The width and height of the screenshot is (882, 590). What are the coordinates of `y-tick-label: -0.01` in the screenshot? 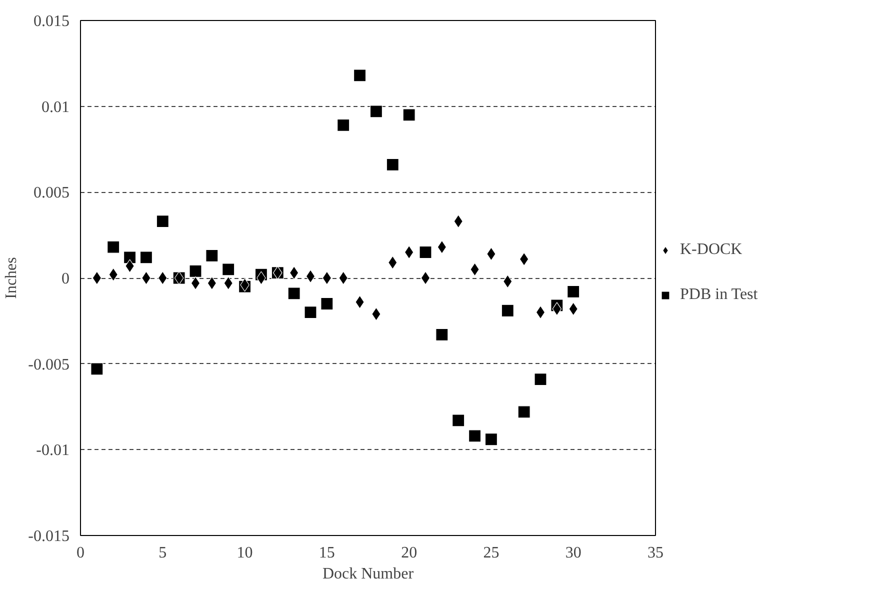 It's located at (53, 451).